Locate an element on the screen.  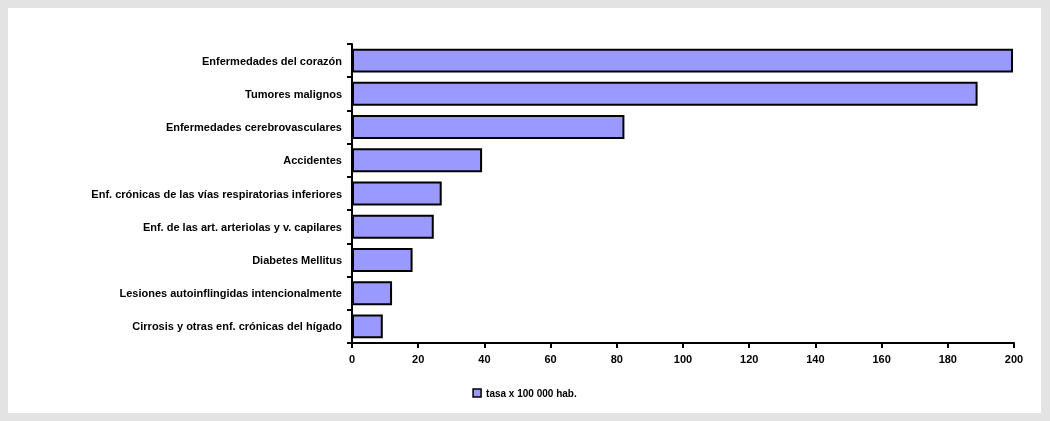
x-tick-label: 80 is located at coordinates (616, 358).